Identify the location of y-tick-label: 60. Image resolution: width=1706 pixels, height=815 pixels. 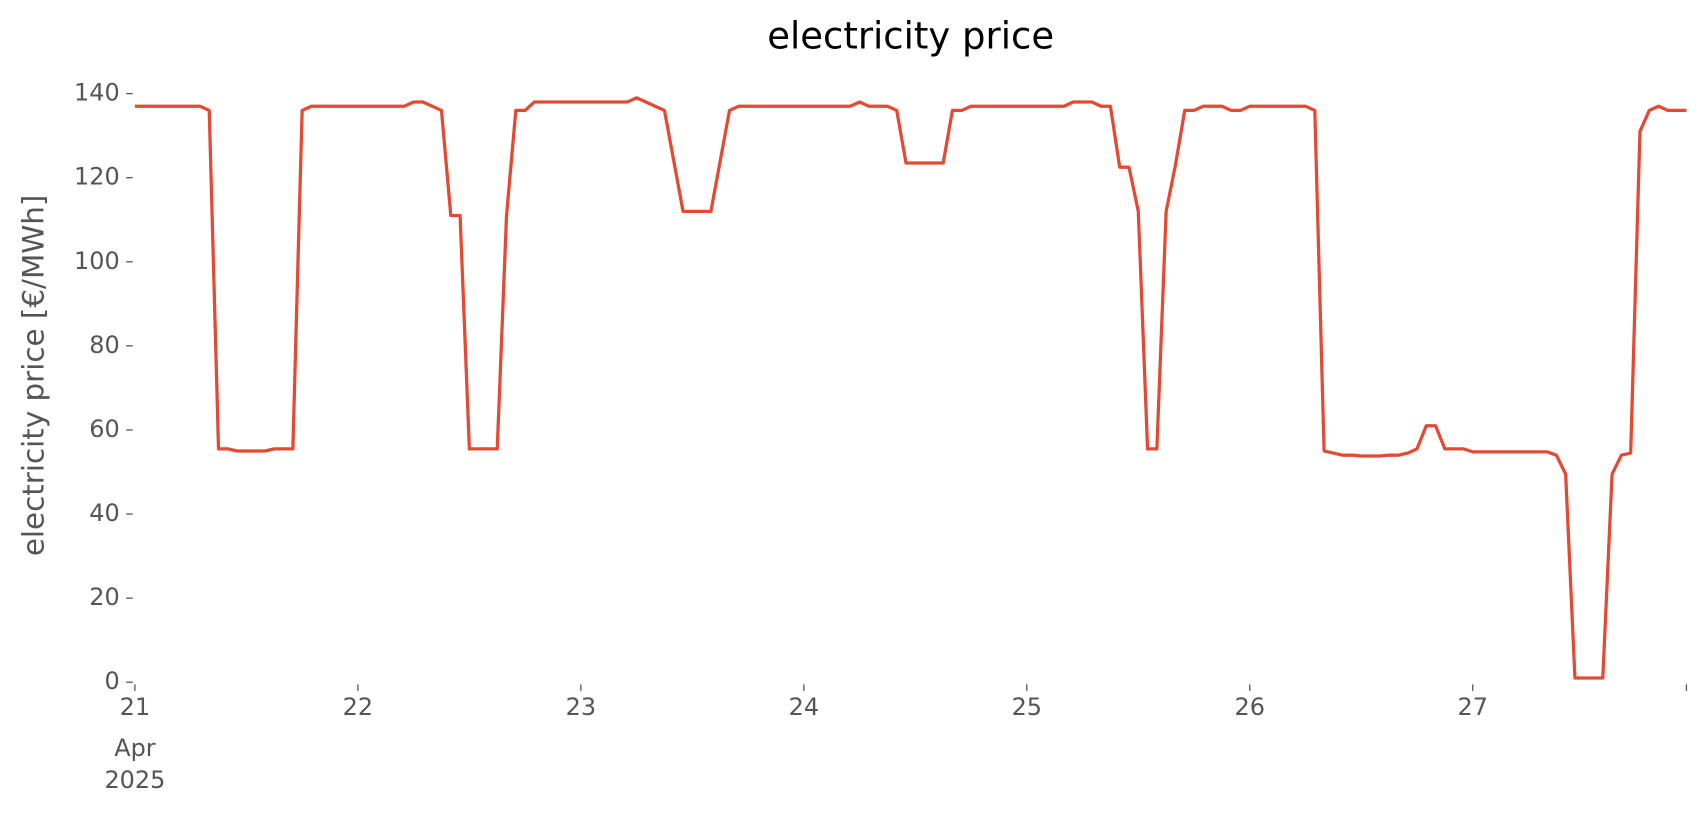
(104, 429).